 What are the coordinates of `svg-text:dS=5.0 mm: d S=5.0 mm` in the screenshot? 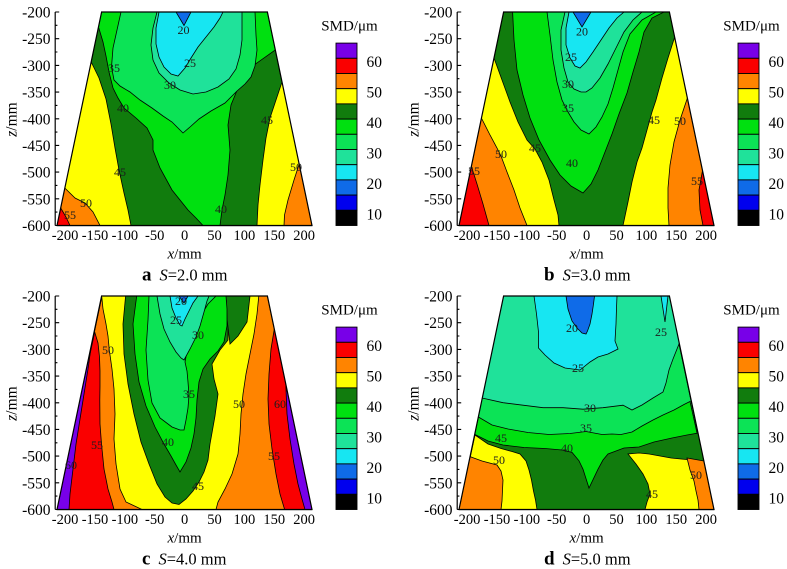 It's located at (587, 559).